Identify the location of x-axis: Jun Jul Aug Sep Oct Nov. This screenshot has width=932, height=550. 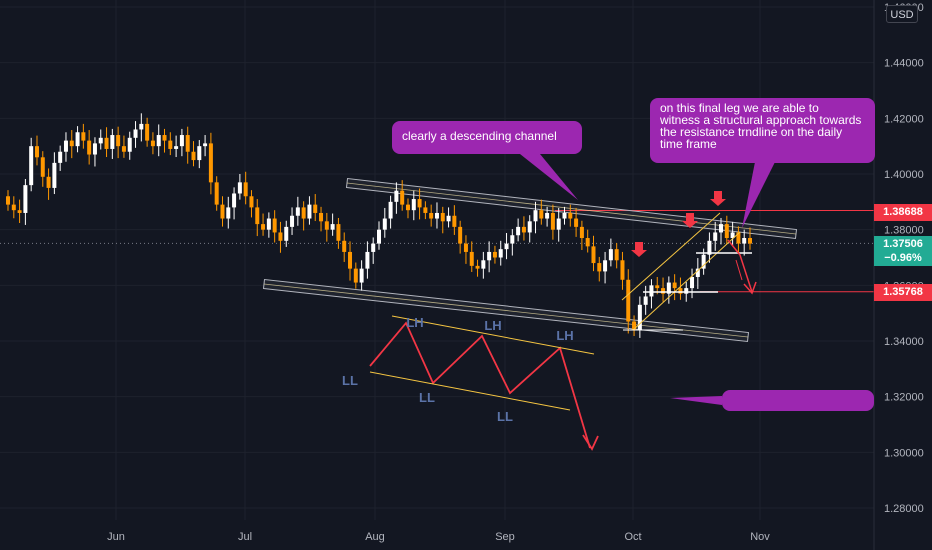
(438, 537).